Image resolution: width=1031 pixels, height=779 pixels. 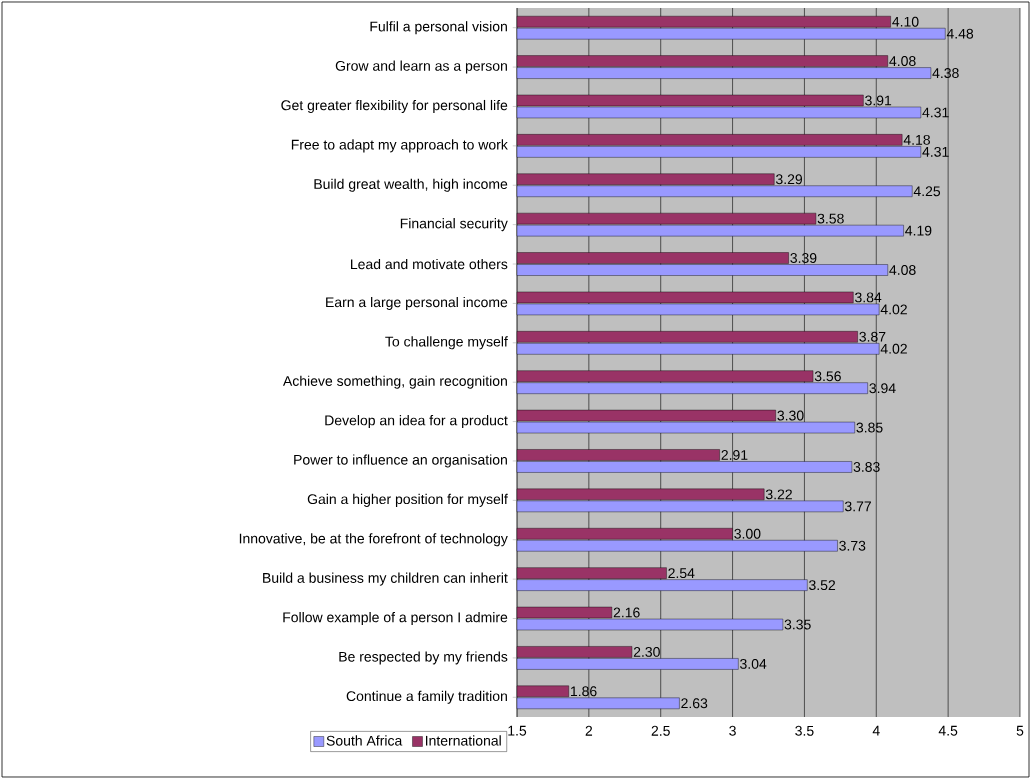 I want to click on data-label: 2.30, so click(x=646, y=651).